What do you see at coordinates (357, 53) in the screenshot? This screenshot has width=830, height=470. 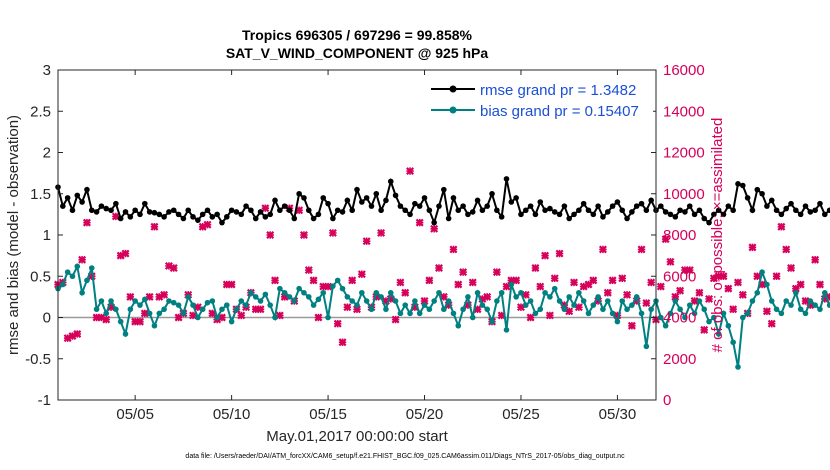 I see `chart-subtitle: SAT_V_WIND_COMPONENT @ 925 hPa` at bounding box center [357, 53].